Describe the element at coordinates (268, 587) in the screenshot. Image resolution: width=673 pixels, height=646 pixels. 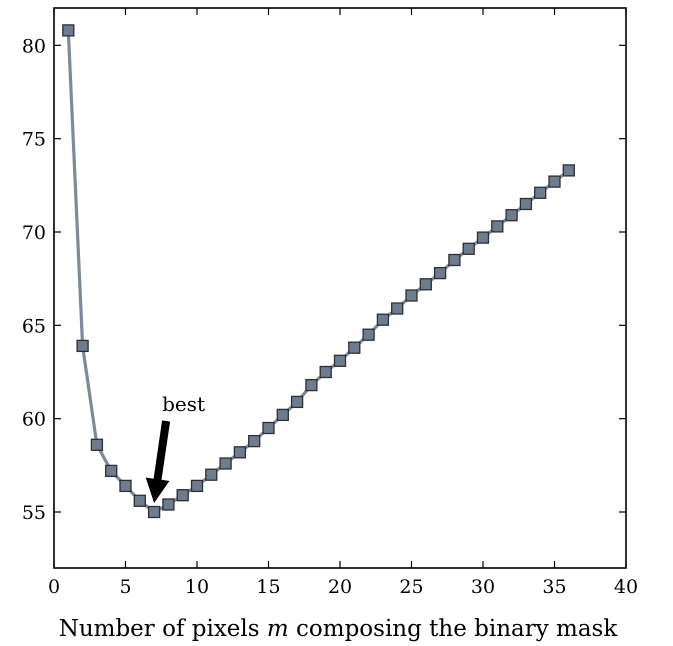
I see `x-tick-label: 15` at that location.